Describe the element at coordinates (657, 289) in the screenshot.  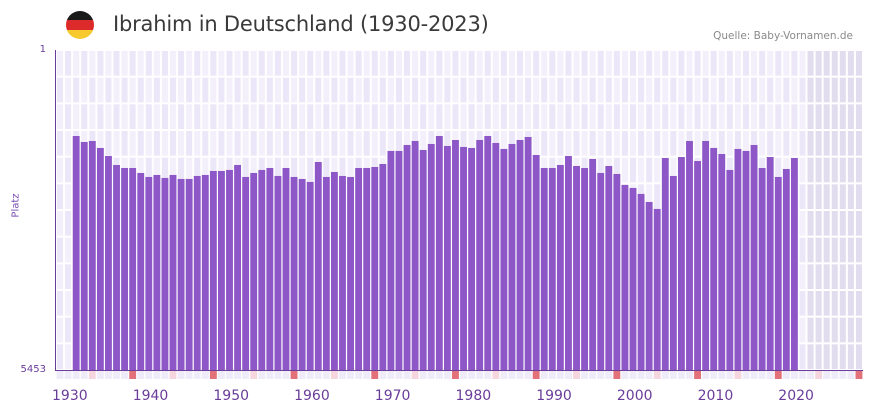
I see `bar-2004` at that location.